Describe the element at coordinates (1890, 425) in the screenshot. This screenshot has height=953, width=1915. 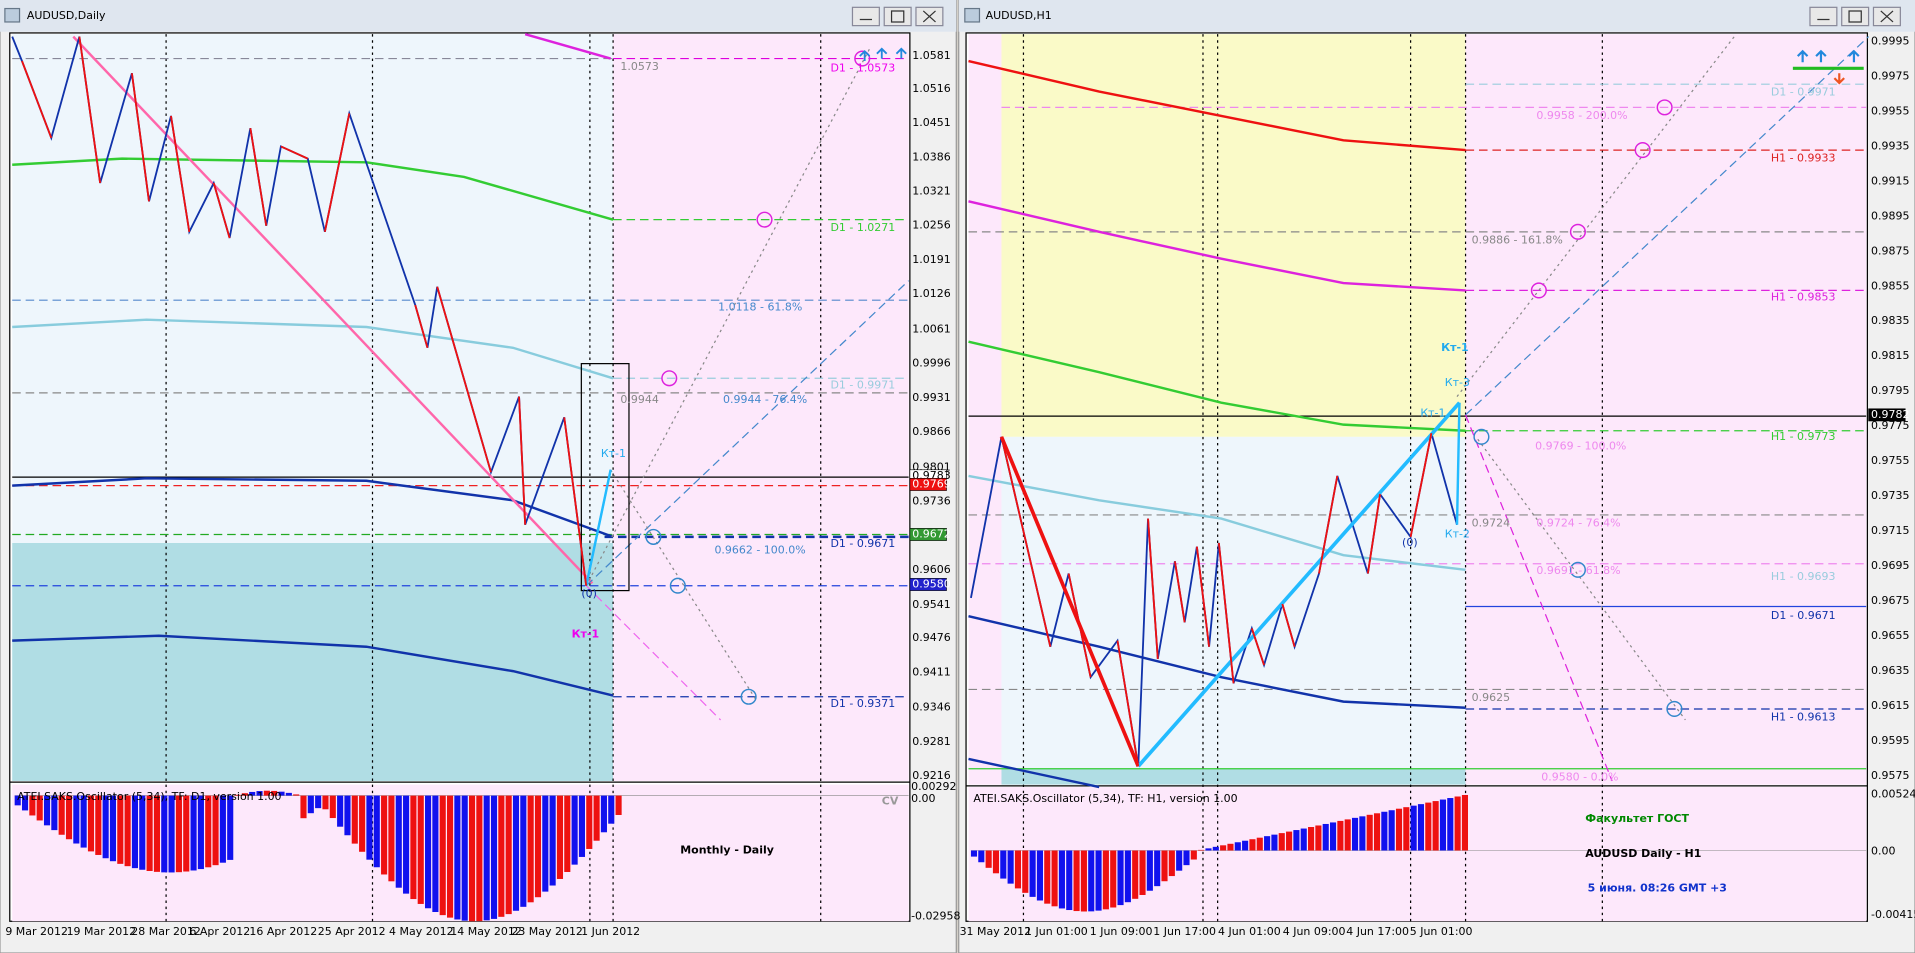
I see `price-axis-label: 0.9775` at that location.